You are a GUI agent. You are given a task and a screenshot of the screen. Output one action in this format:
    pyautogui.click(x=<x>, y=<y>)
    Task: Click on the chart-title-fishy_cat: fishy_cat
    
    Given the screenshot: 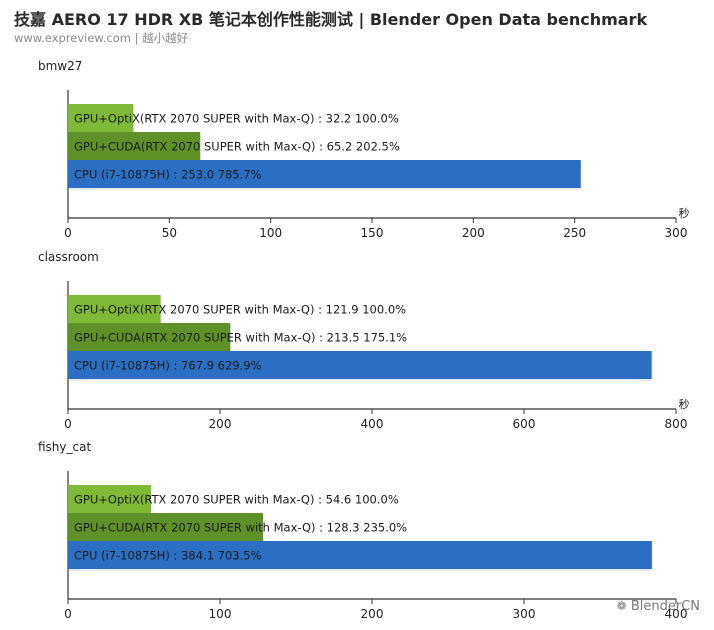 What is the action you would take?
    pyautogui.click(x=64, y=447)
    